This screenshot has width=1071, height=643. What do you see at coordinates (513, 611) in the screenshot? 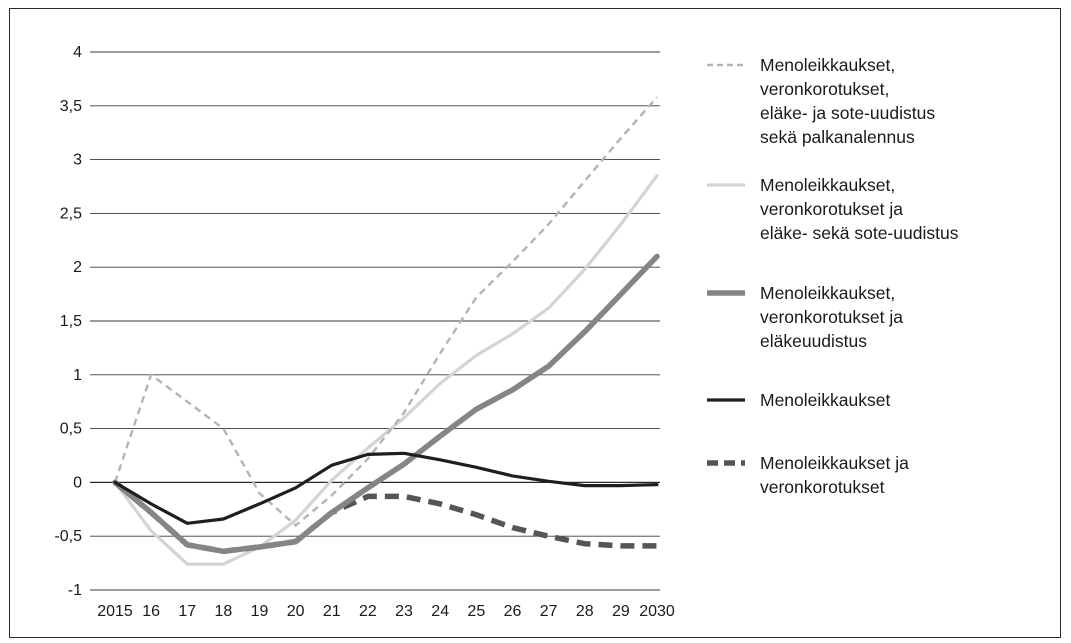
I see `x-tick-label: 26` at bounding box center [513, 611].